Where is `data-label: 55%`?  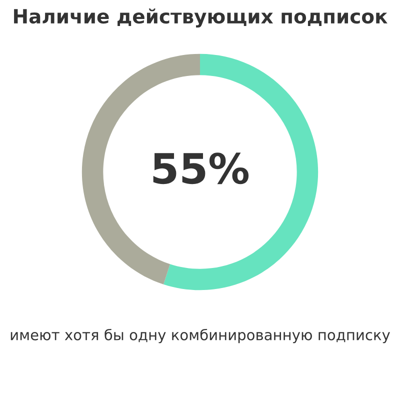 data-label: 55% is located at coordinates (201, 168).